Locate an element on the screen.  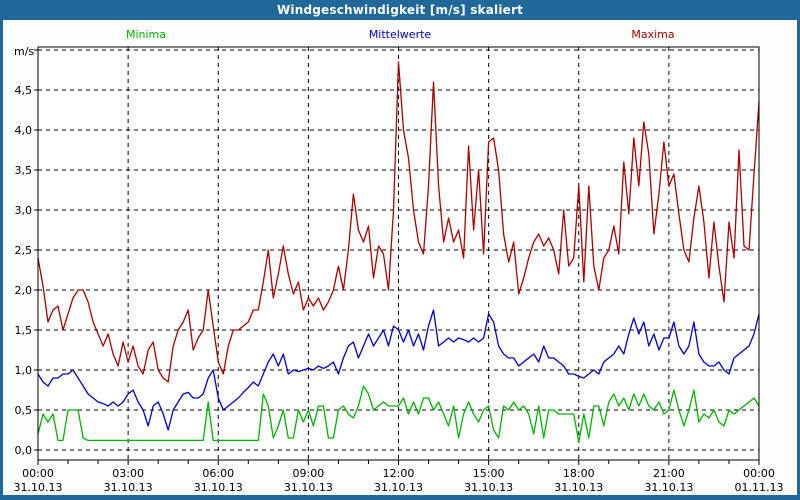
legend-label-mittelwerte: Mittelwerte is located at coordinates (400, 34).